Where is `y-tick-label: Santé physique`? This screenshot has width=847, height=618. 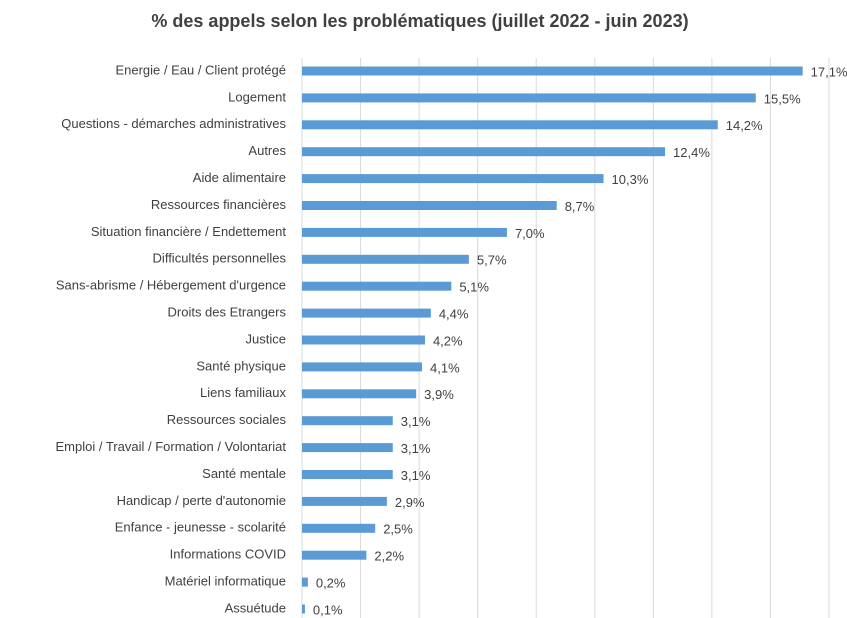 y-tick-label: Santé physique is located at coordinates (241, 365).